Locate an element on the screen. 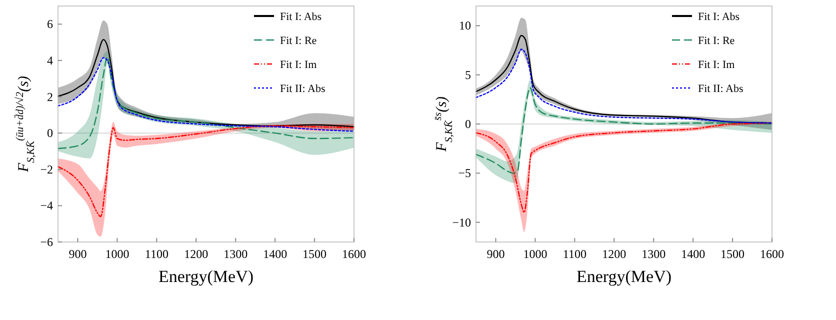 The width and height of the screenshot is (836, 320). y-tick-label: −4 is located at coordinates (46, 205).